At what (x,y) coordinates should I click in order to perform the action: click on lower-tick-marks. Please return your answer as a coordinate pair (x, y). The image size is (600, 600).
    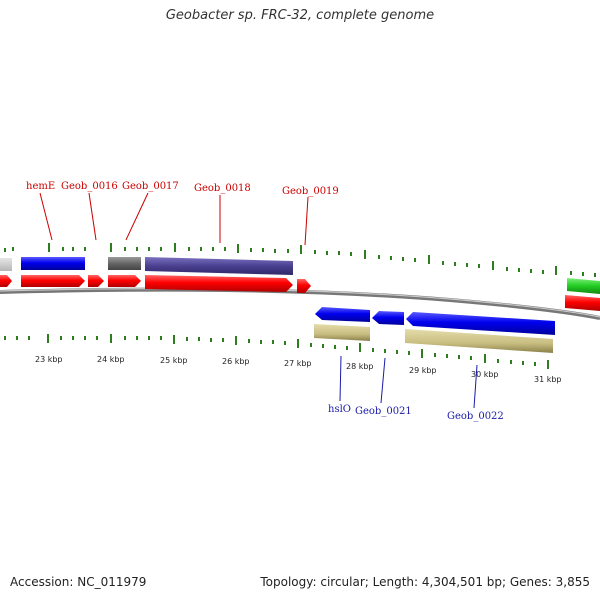
    Looking at the image, I should click on (276, 351).